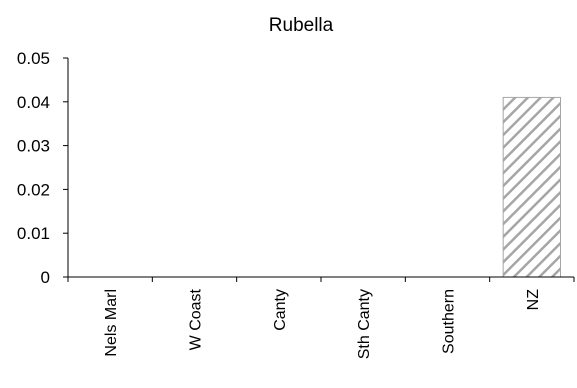 The height and width of the screenshot is (388, 577). What do you see at coordinates (33, 102) in the screenshot?
I see `y-tick-label: 0.04` at bounding box center [33, 102].